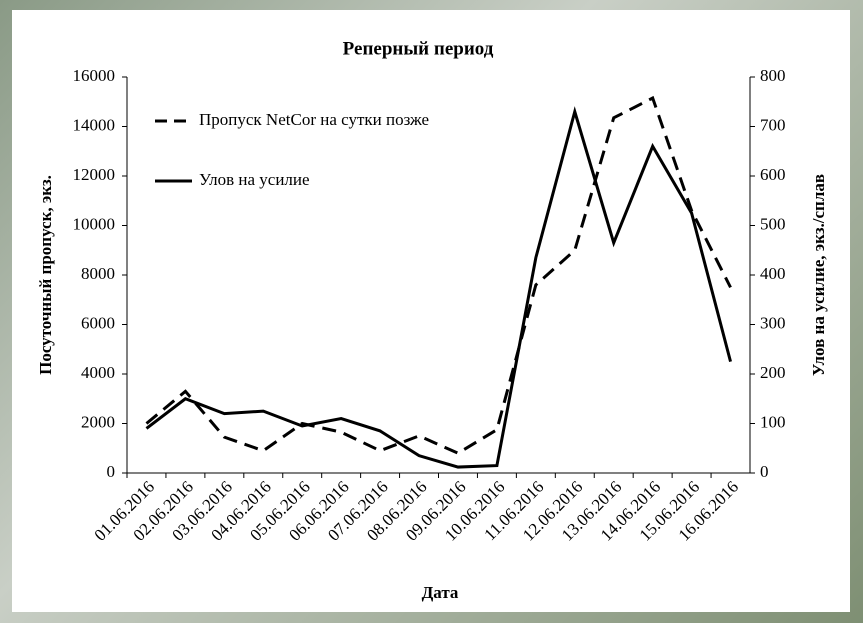 This screenshot has height=623, width=863. What do you see at coordinates (98, 273) in the screenshot?
I see `y-tick-label: 8000` at bounding box center [98, 273].